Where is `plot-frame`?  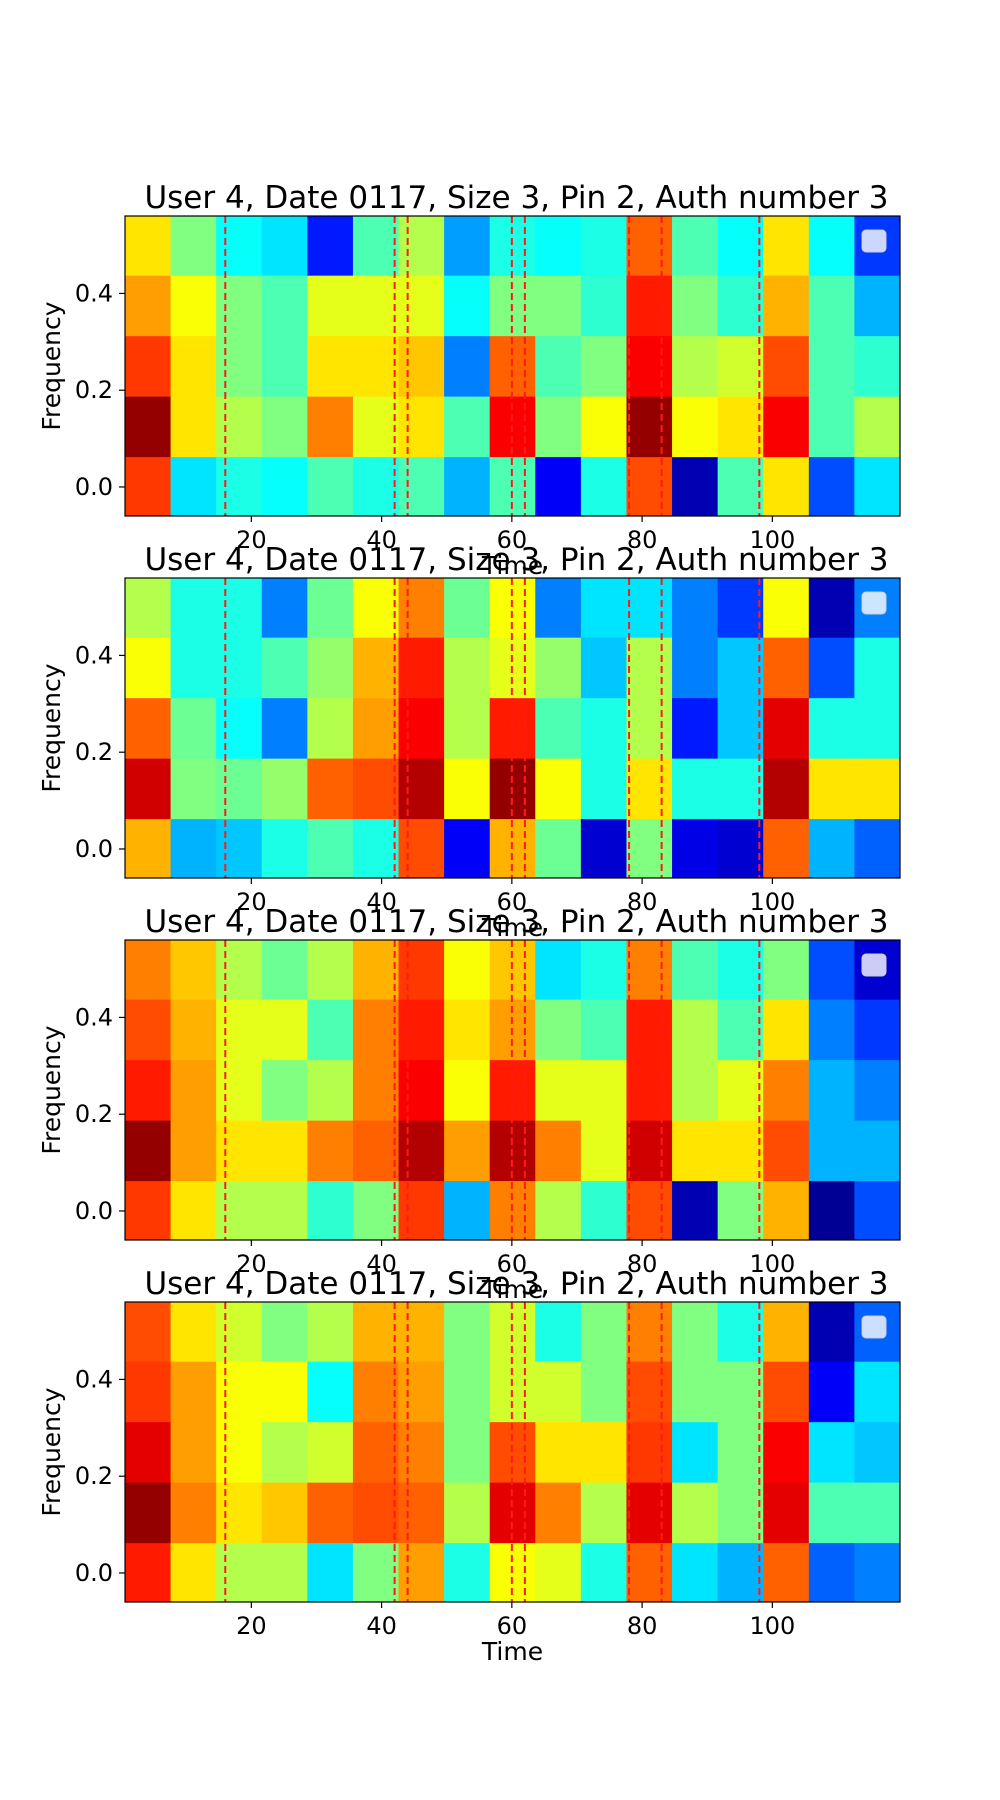 plot-frame is located at coordinates (512, 1090).